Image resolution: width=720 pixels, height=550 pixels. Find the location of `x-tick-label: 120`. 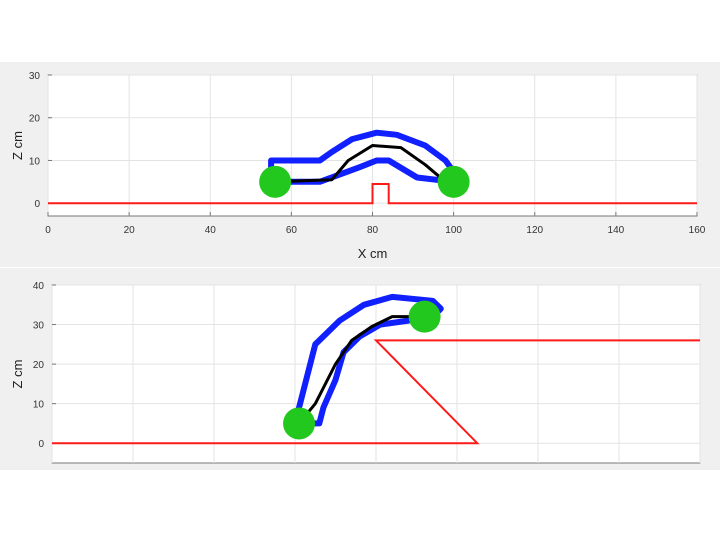

x-tick-label: 120 is located at coordinates (534, 230).